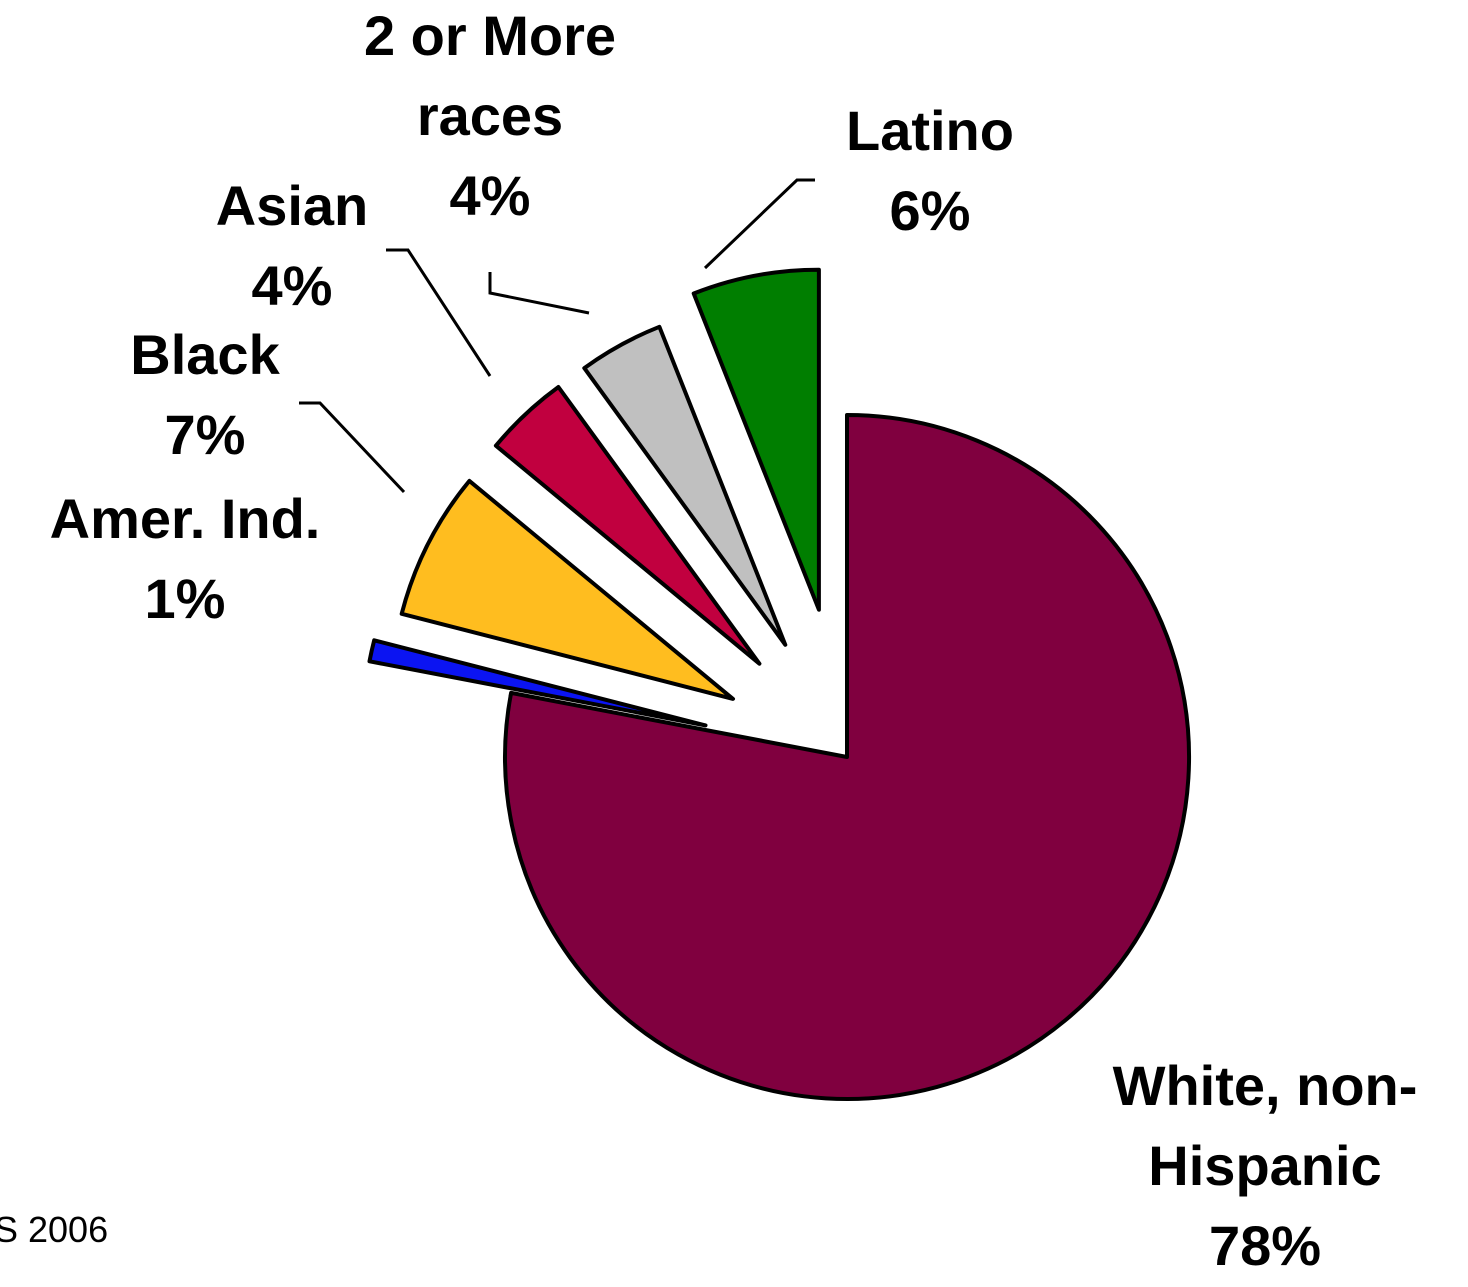 This screenshot has width=1468, height=1287. What do you see at coordinates (185, 598) in the screenshot?
I see `slice-label-line: 1%` at bounding box center [185, 598].